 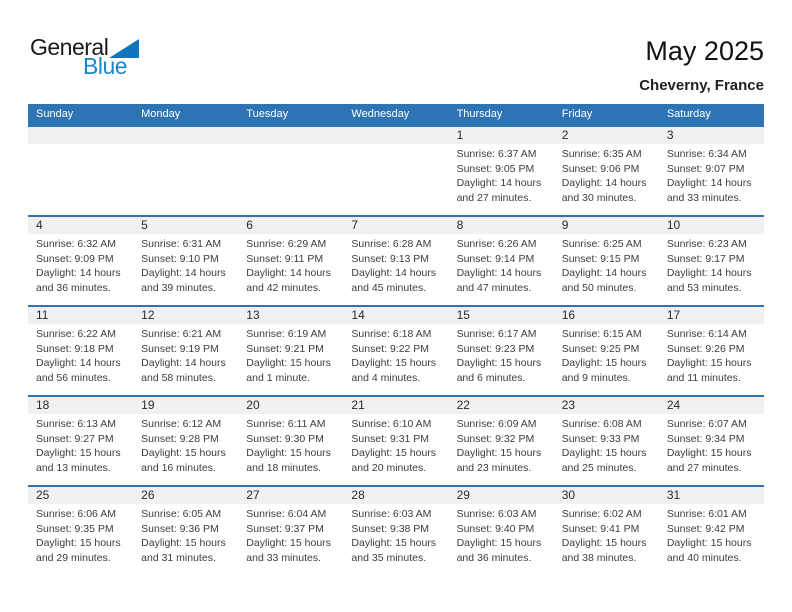 I want to click on daylight-line-2: and 35 minutes., so click(x=389, y=557).